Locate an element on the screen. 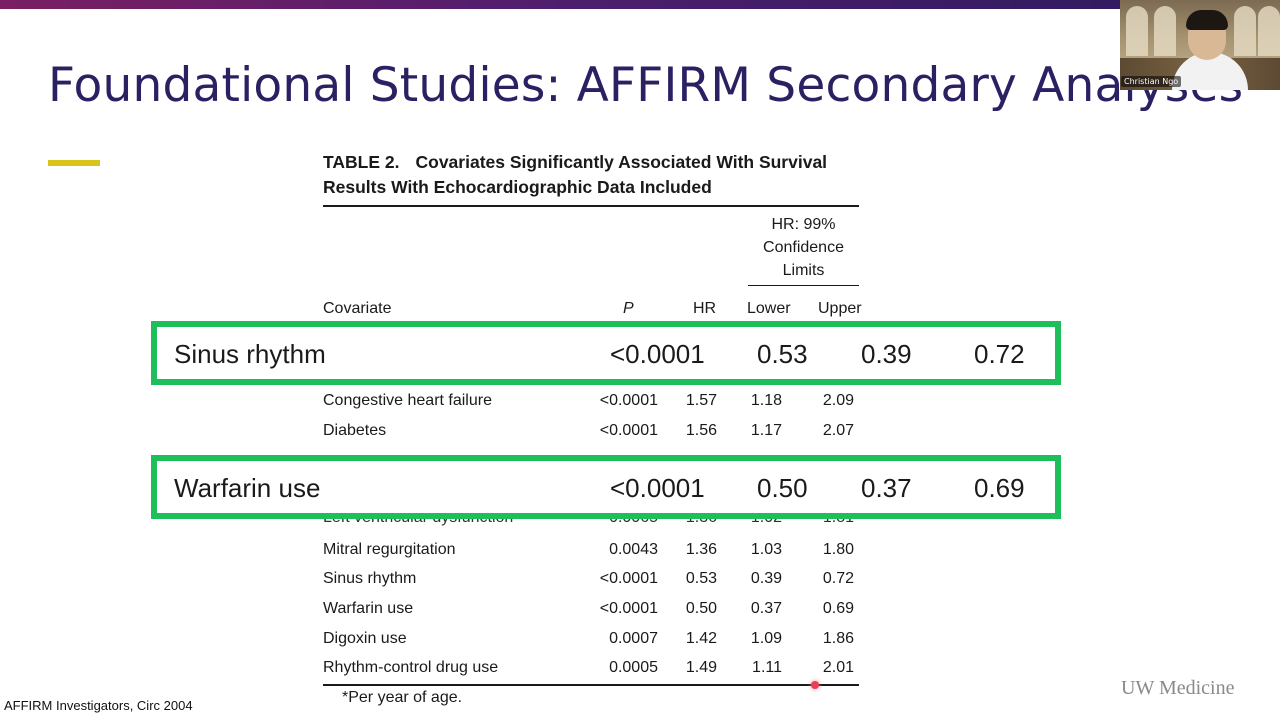  ci-group-header: HR: 99% Confidence Limits is located at coordinates (803, 247).